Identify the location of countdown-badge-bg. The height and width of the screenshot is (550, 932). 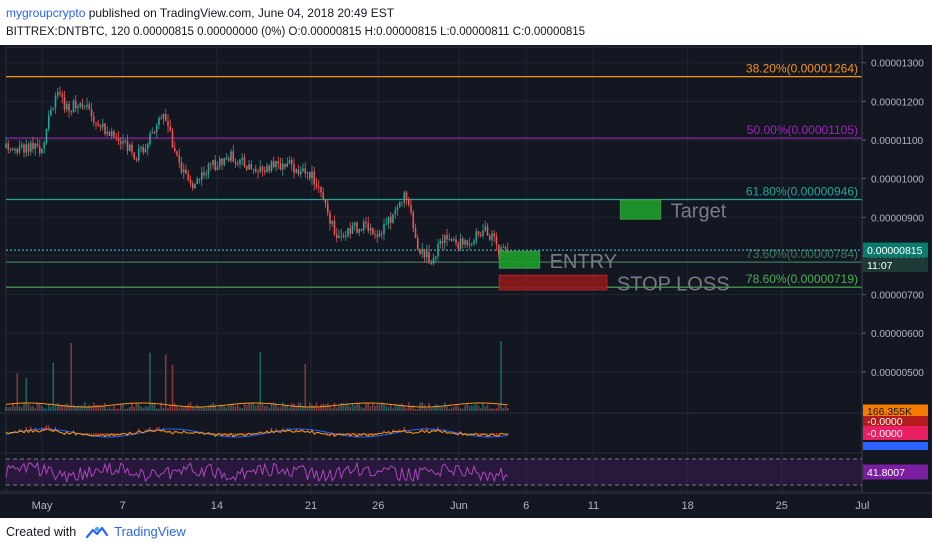
(895, 265).